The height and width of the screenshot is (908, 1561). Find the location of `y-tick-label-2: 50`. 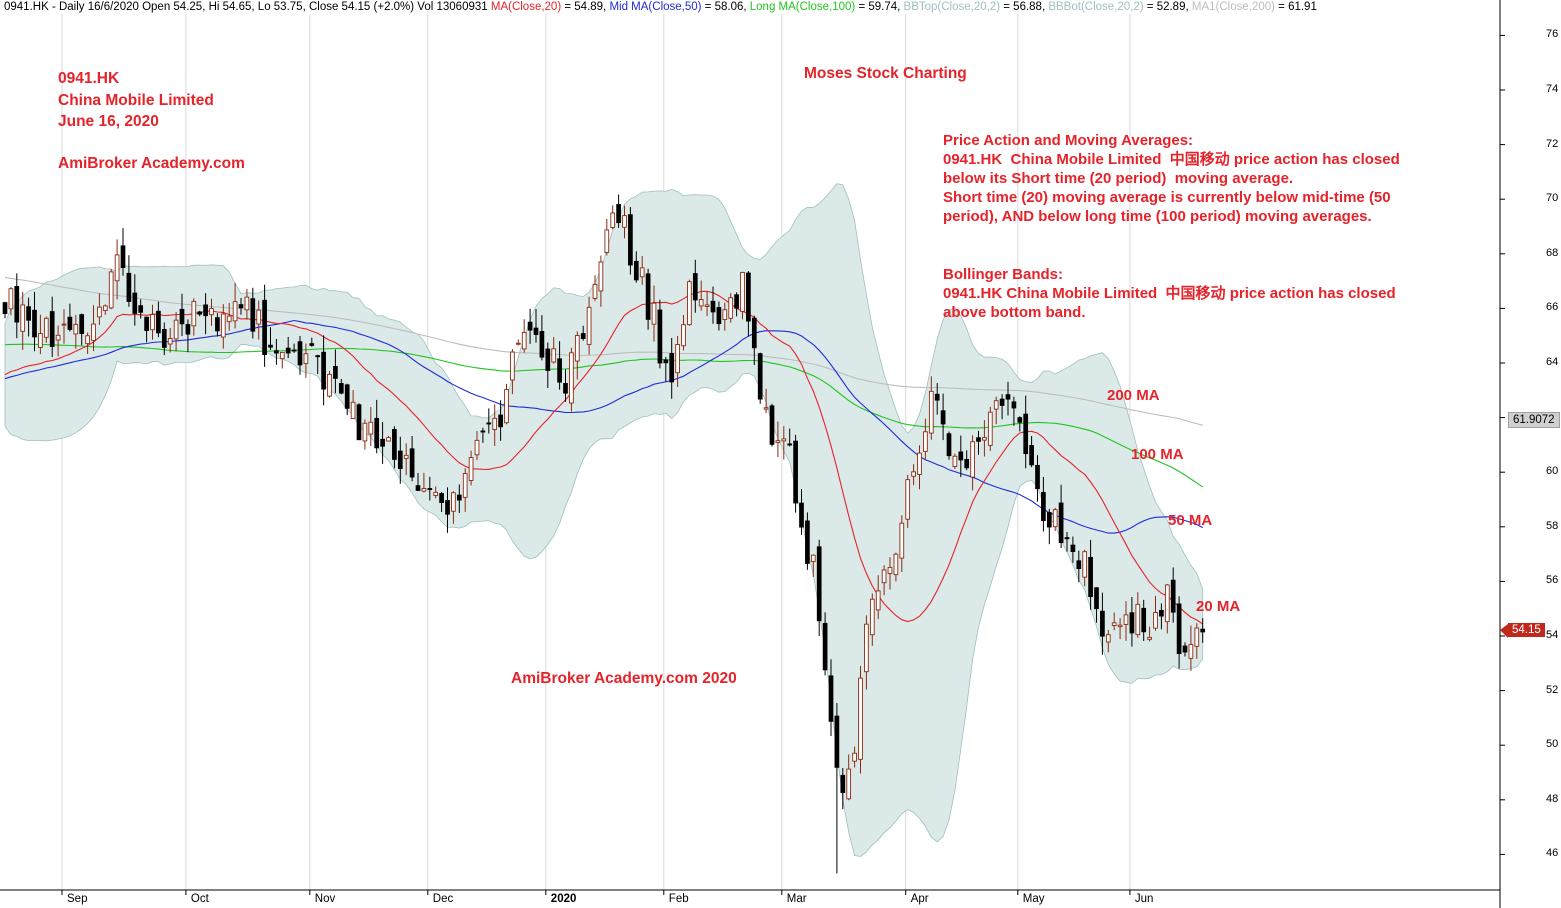

y-tick-label-2: 50 is located at coordinates (1552, 744).